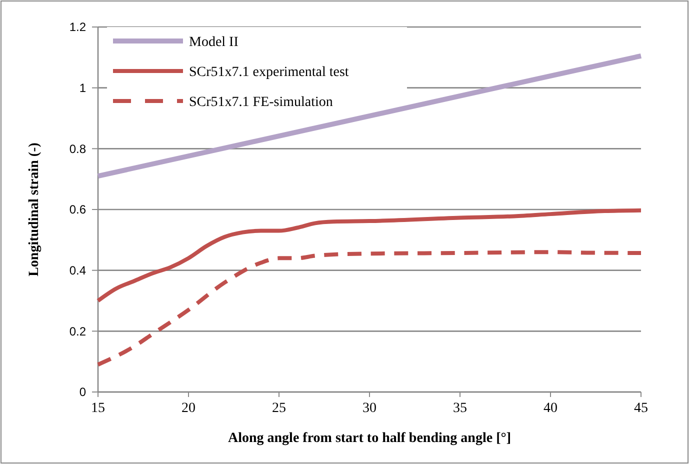  I want to click on y-tick-label: 1, so click(82, 88).